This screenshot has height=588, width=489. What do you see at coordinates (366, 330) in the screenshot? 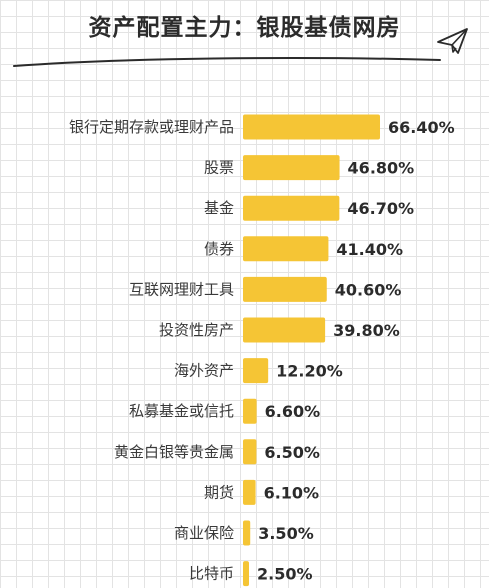
I see `value-label: 39.80%` at bounding box center [366, 330].